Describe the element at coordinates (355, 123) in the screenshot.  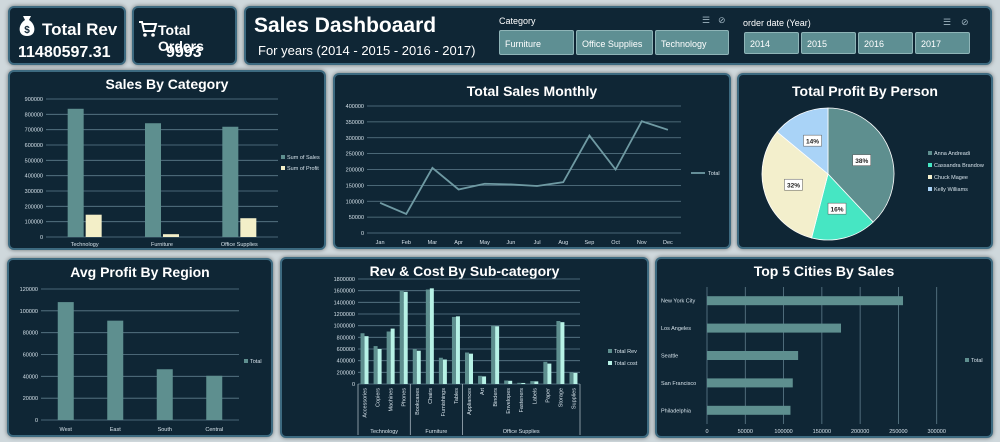
I see `y-tick-label: 350000` at that location.